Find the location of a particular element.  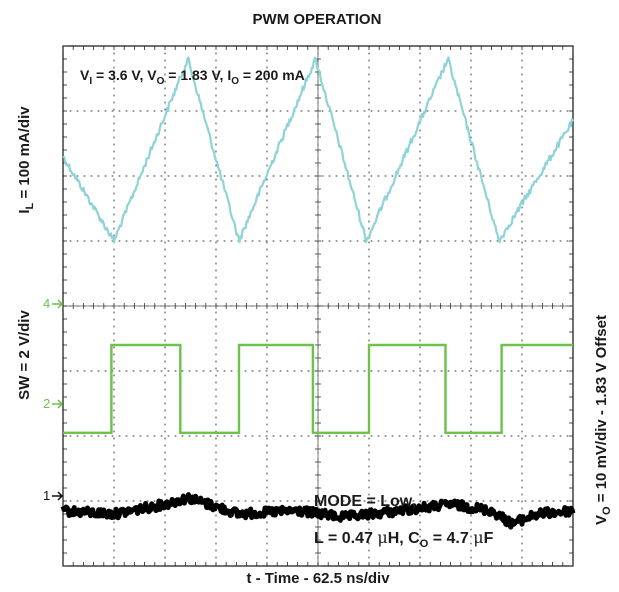

channel-4-label: 4 is located at coordinates (46, 303).